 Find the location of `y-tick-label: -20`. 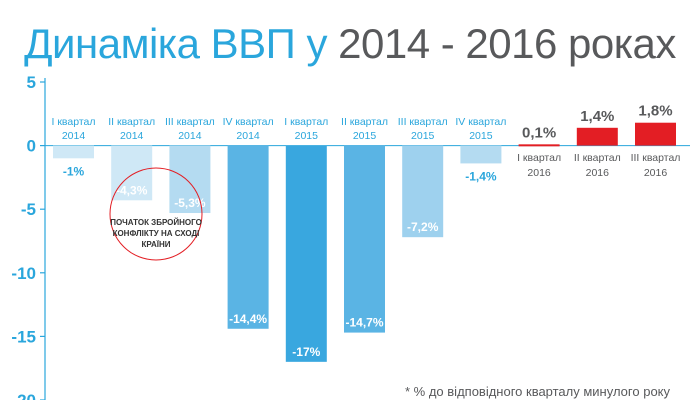

y-tick-label: -20 is located at coordinates (23, 395).